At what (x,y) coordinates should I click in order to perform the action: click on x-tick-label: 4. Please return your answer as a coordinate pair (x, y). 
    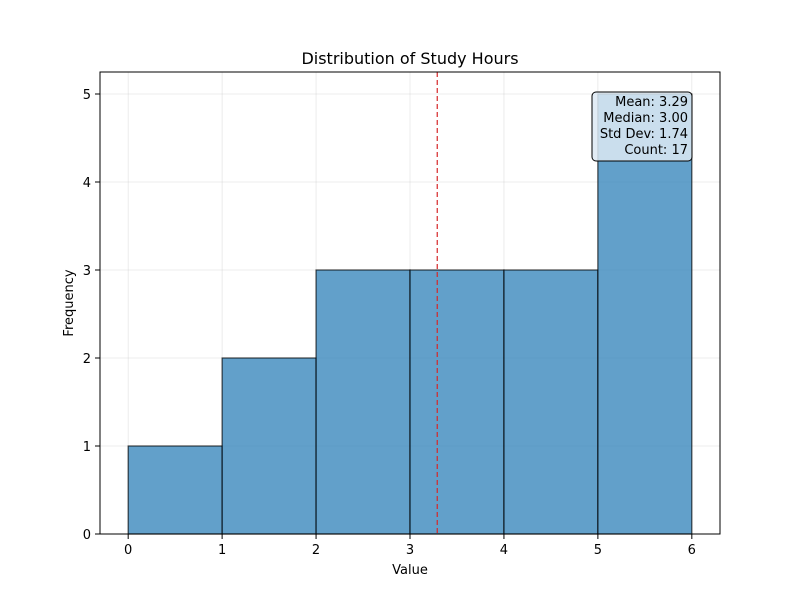
    Looking at the image, I should click on (504, 550).